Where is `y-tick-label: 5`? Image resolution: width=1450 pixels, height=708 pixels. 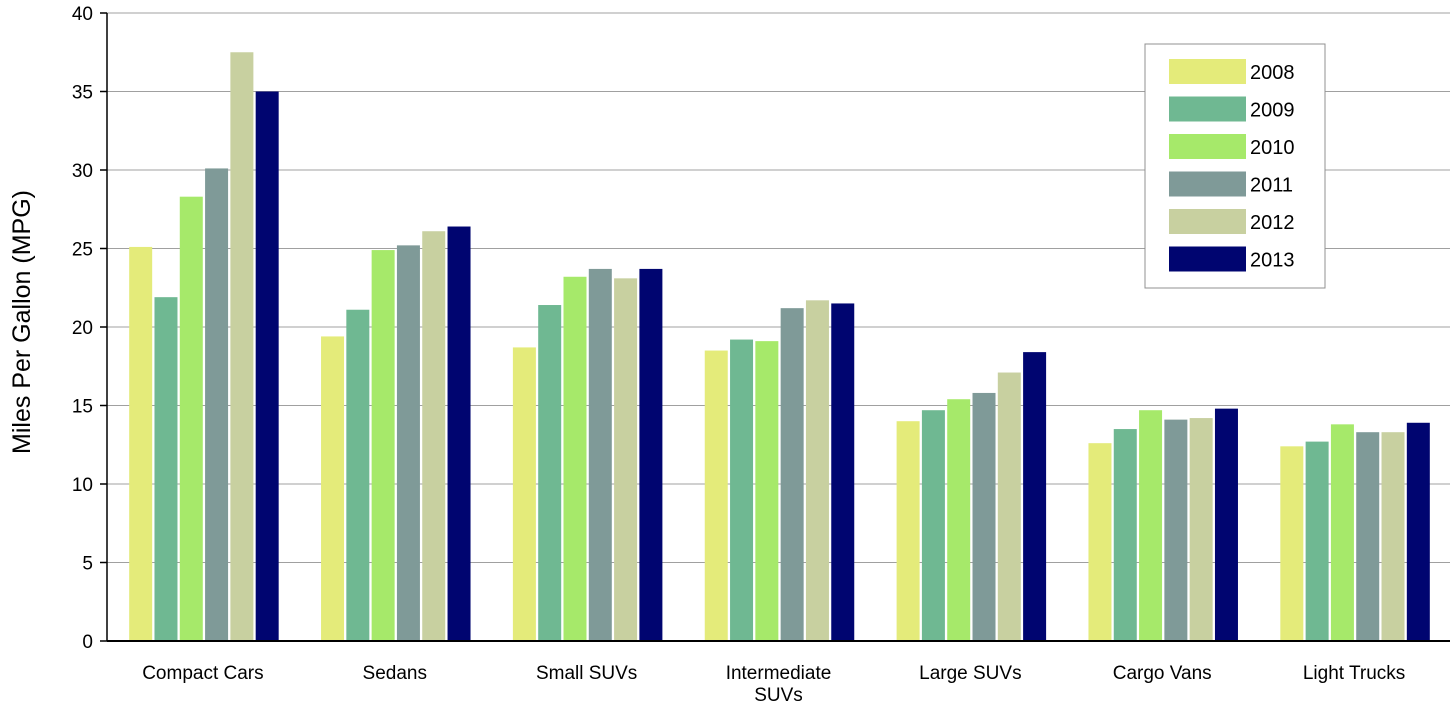
y-tick-label: 5 is located at coordinates (87, 564).